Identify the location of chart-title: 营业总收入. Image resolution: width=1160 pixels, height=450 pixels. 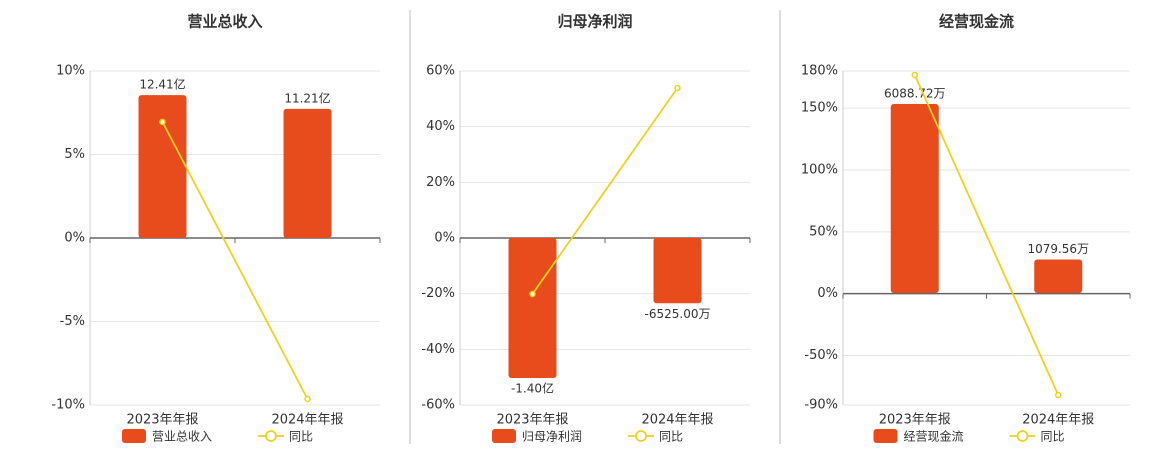
(224, 22).